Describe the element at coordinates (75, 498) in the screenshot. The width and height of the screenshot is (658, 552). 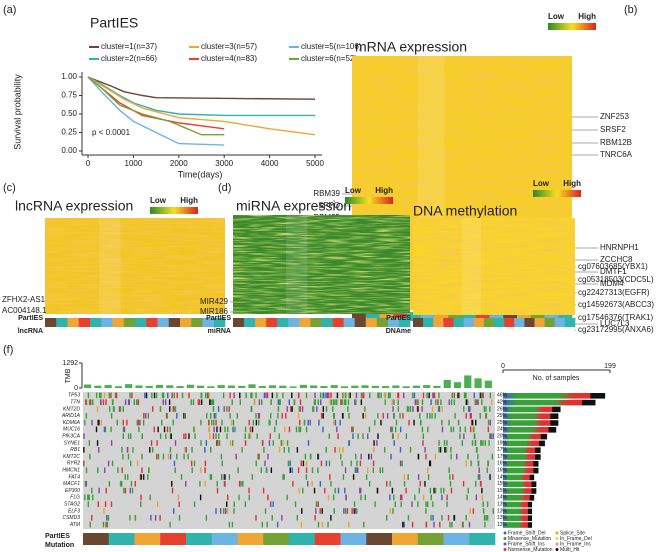
I see `gene-name: FLG` at that location.